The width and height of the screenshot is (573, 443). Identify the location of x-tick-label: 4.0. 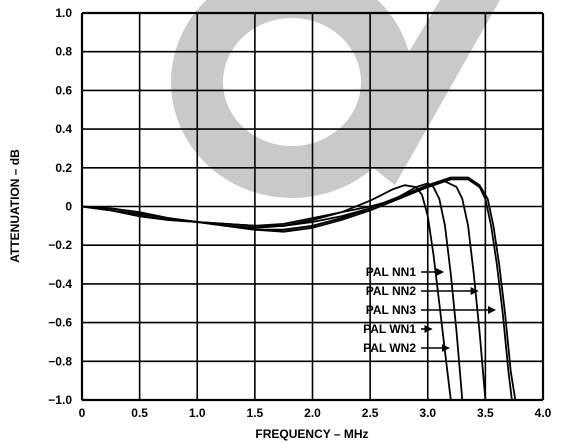
(543, 413).